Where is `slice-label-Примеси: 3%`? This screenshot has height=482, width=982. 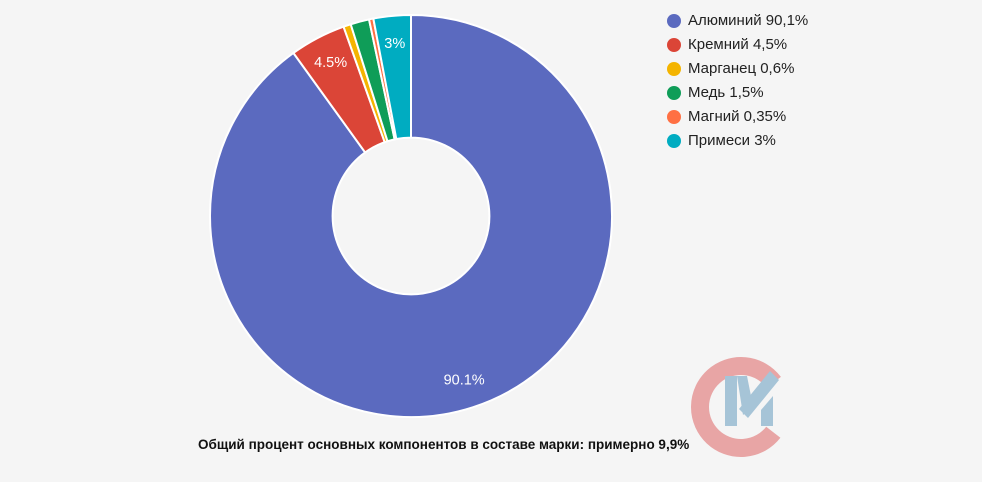
slice-label-Примеси: 3% is located at coordinates (394, 44).